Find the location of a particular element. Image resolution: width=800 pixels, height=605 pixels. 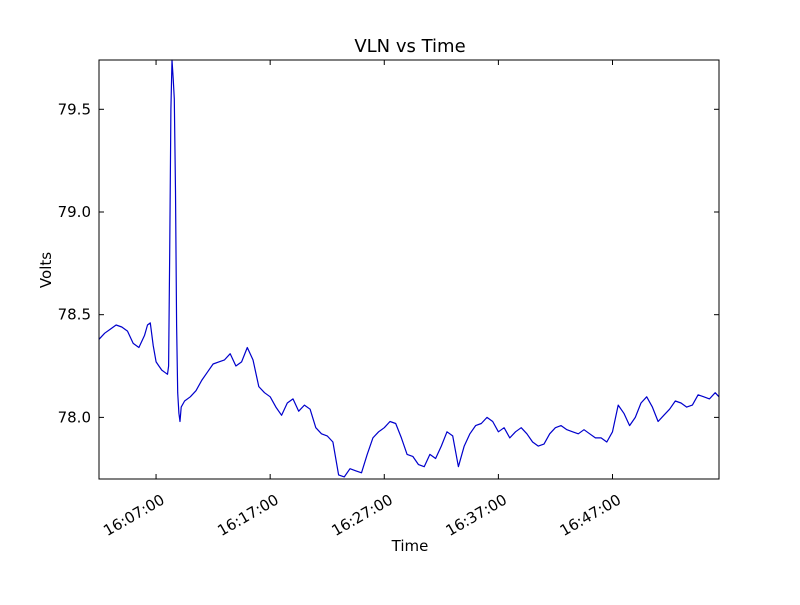

y-tick-label: 78.5 is located at coordinates (74, 315).